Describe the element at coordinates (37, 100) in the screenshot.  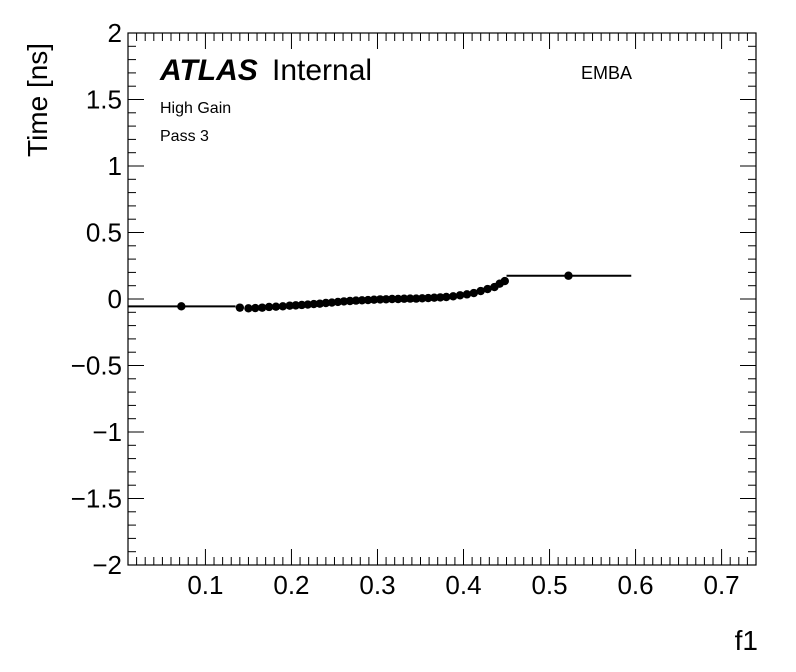
I see `y-axis-title: Time [ns]` at that location.